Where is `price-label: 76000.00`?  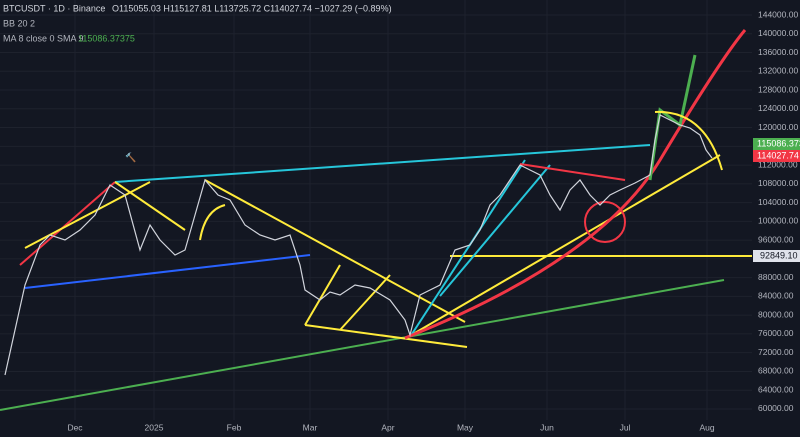 price-label: 76000.00 is located at coordinates (776, 333).